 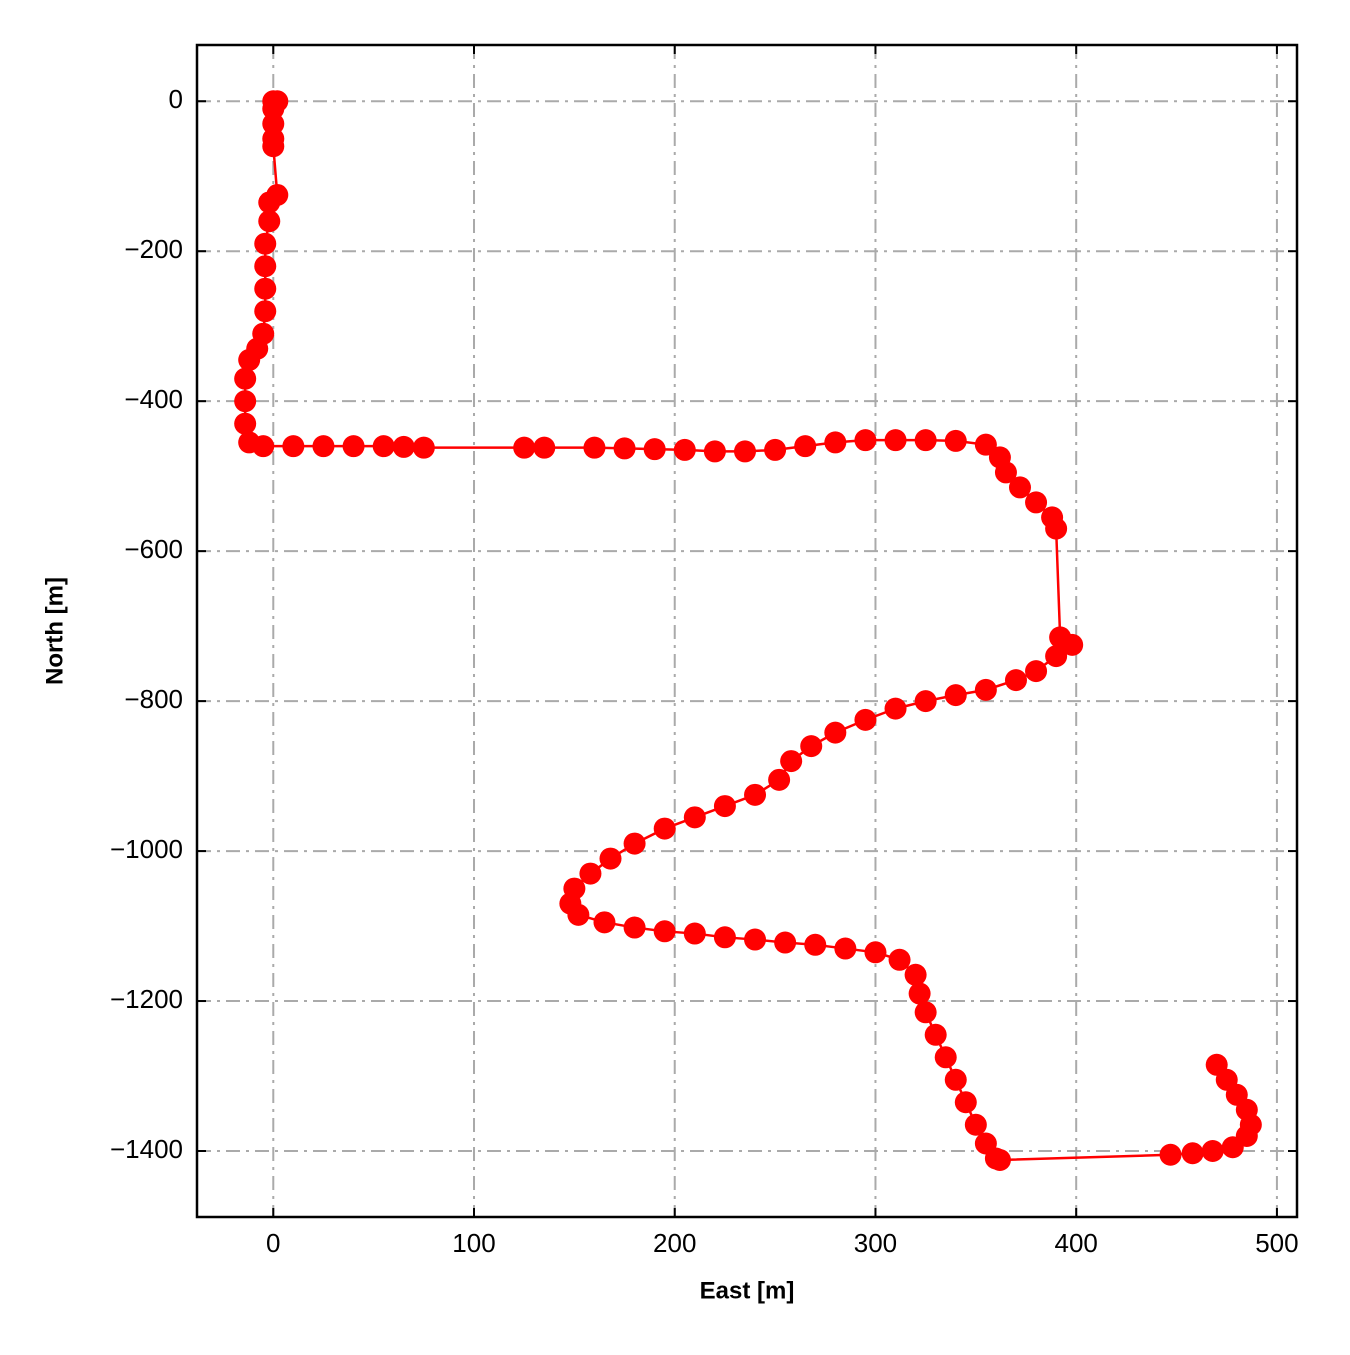 I want to click on x-tick-label: 100, so click(x=473, y=1243).